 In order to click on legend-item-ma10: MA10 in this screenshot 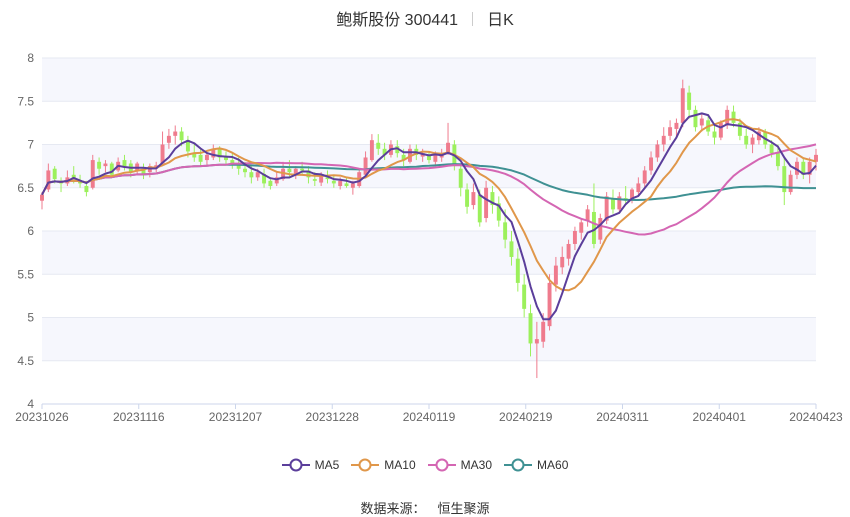, I will do `click(383, 465)`.